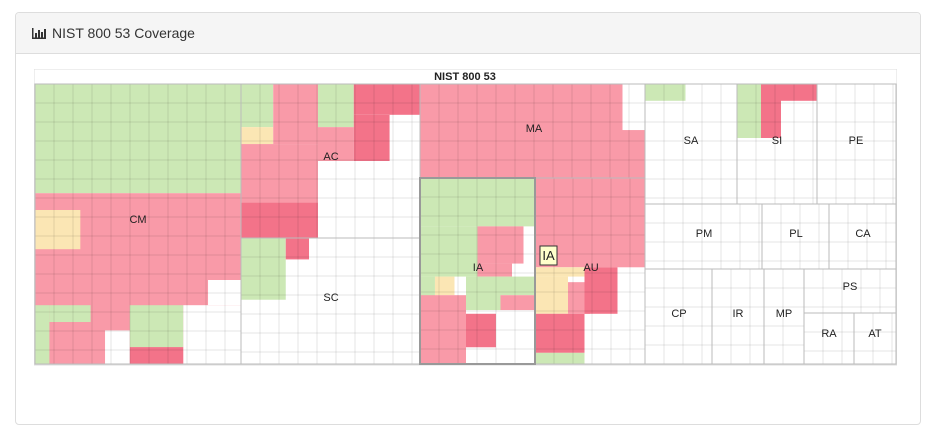 Image resolution: width=932 pixels, height=434 pixels. I want to click on family-label-pm: PM, so click(704, 234).